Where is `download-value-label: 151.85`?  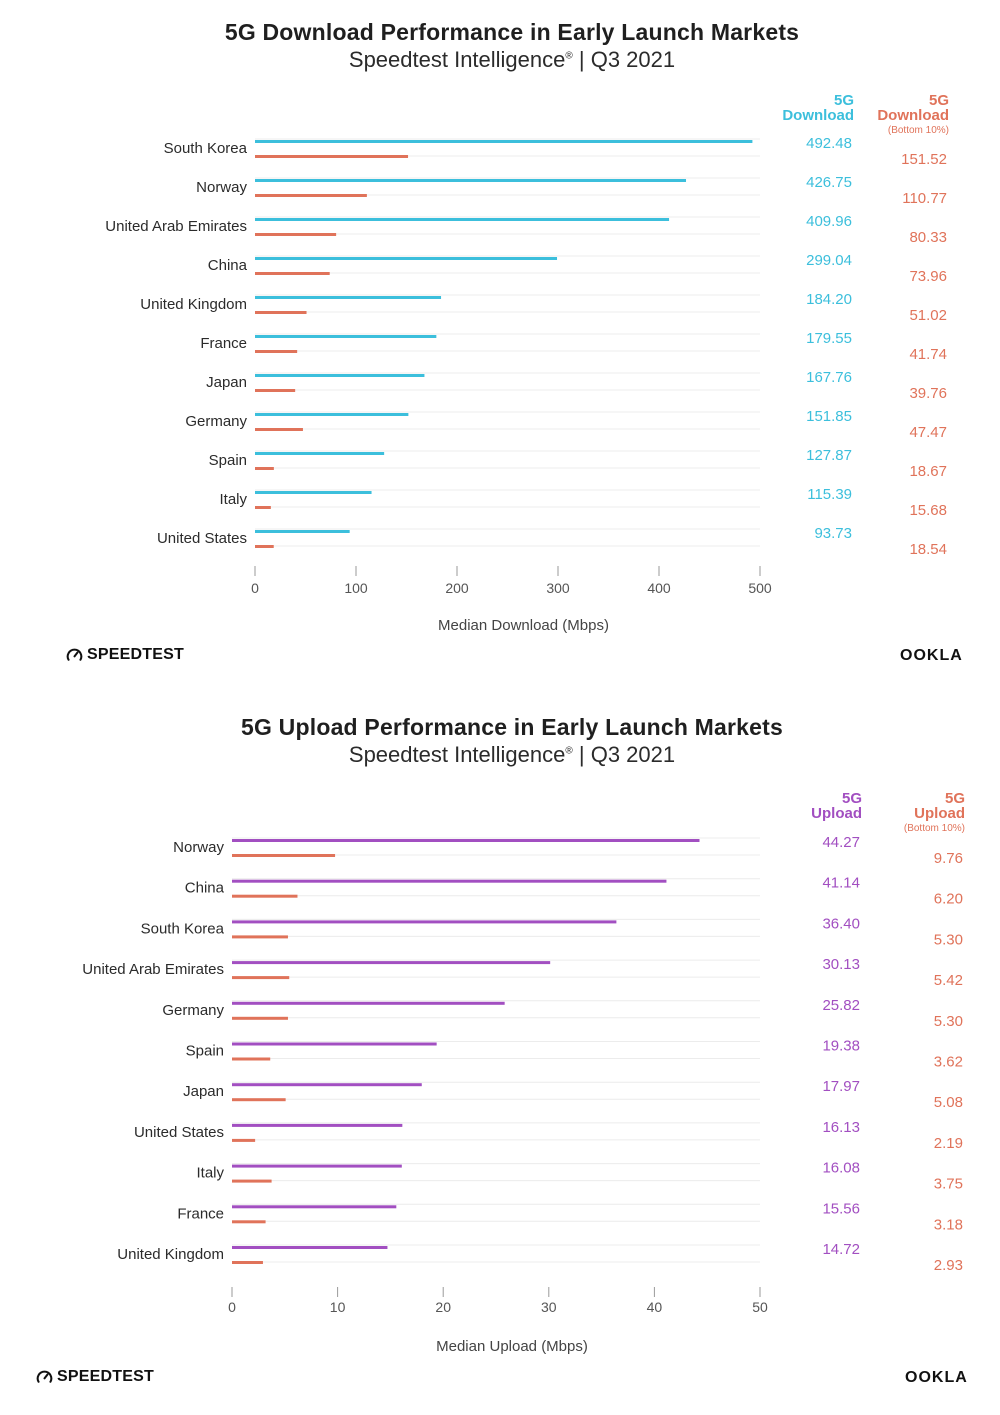 download-value-label: 151.85 is located at coordinates (829, 416).